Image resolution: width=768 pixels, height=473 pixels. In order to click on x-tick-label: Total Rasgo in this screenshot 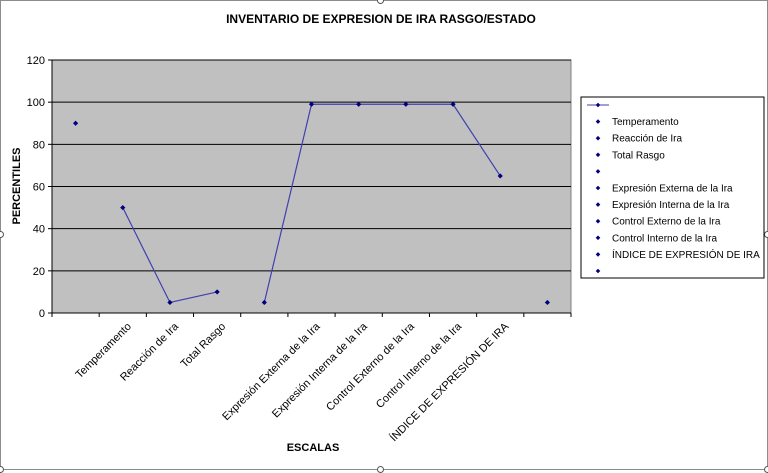, I will do `click(204, 346)`.